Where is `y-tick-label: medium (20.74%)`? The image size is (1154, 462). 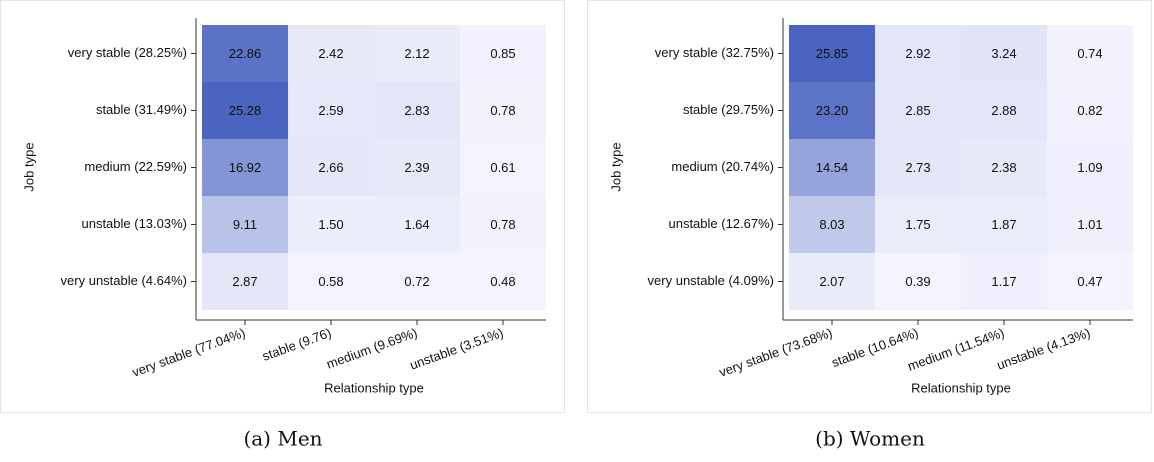 y-tick-label: medium (20.74%) is located at coordinates (722, 166).